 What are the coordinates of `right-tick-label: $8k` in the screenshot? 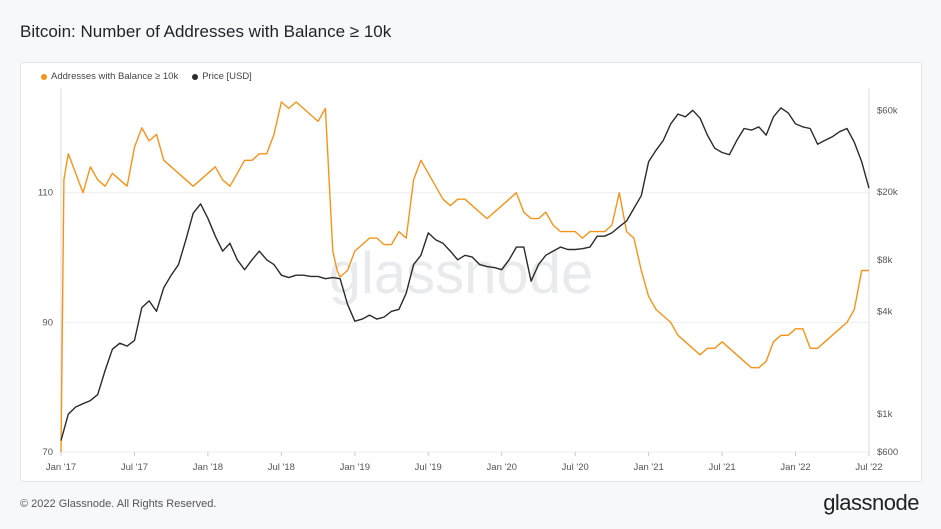 It's located at (885, 260).